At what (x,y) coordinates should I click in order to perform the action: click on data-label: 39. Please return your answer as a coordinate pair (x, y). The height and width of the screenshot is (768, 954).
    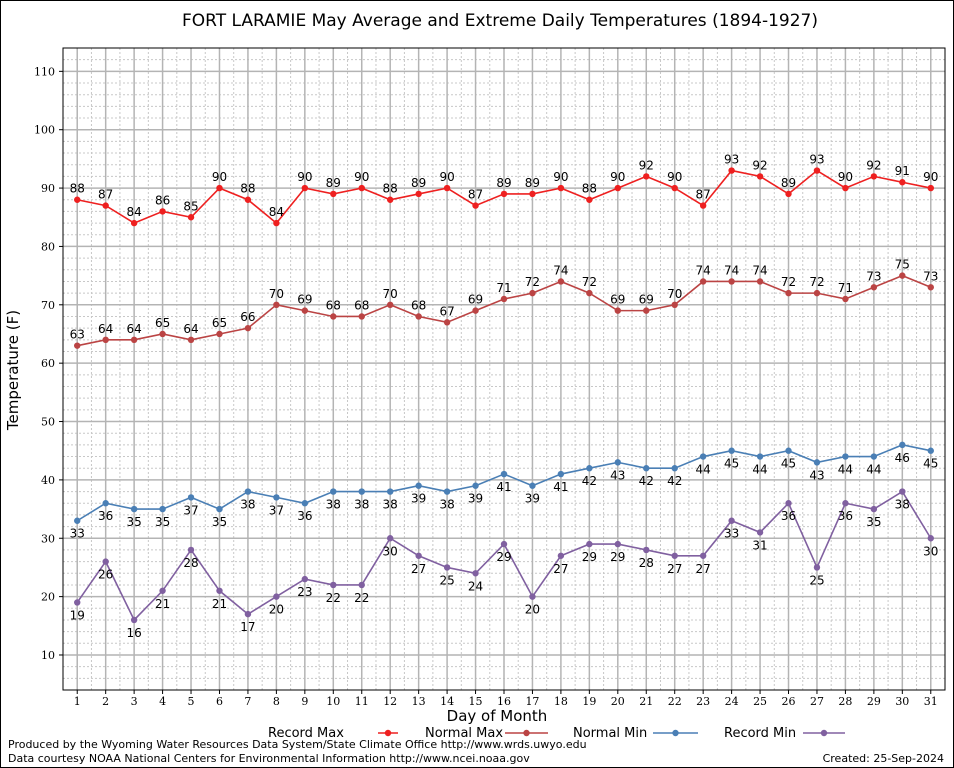
    Looking at the image, I should click on (418, 499).